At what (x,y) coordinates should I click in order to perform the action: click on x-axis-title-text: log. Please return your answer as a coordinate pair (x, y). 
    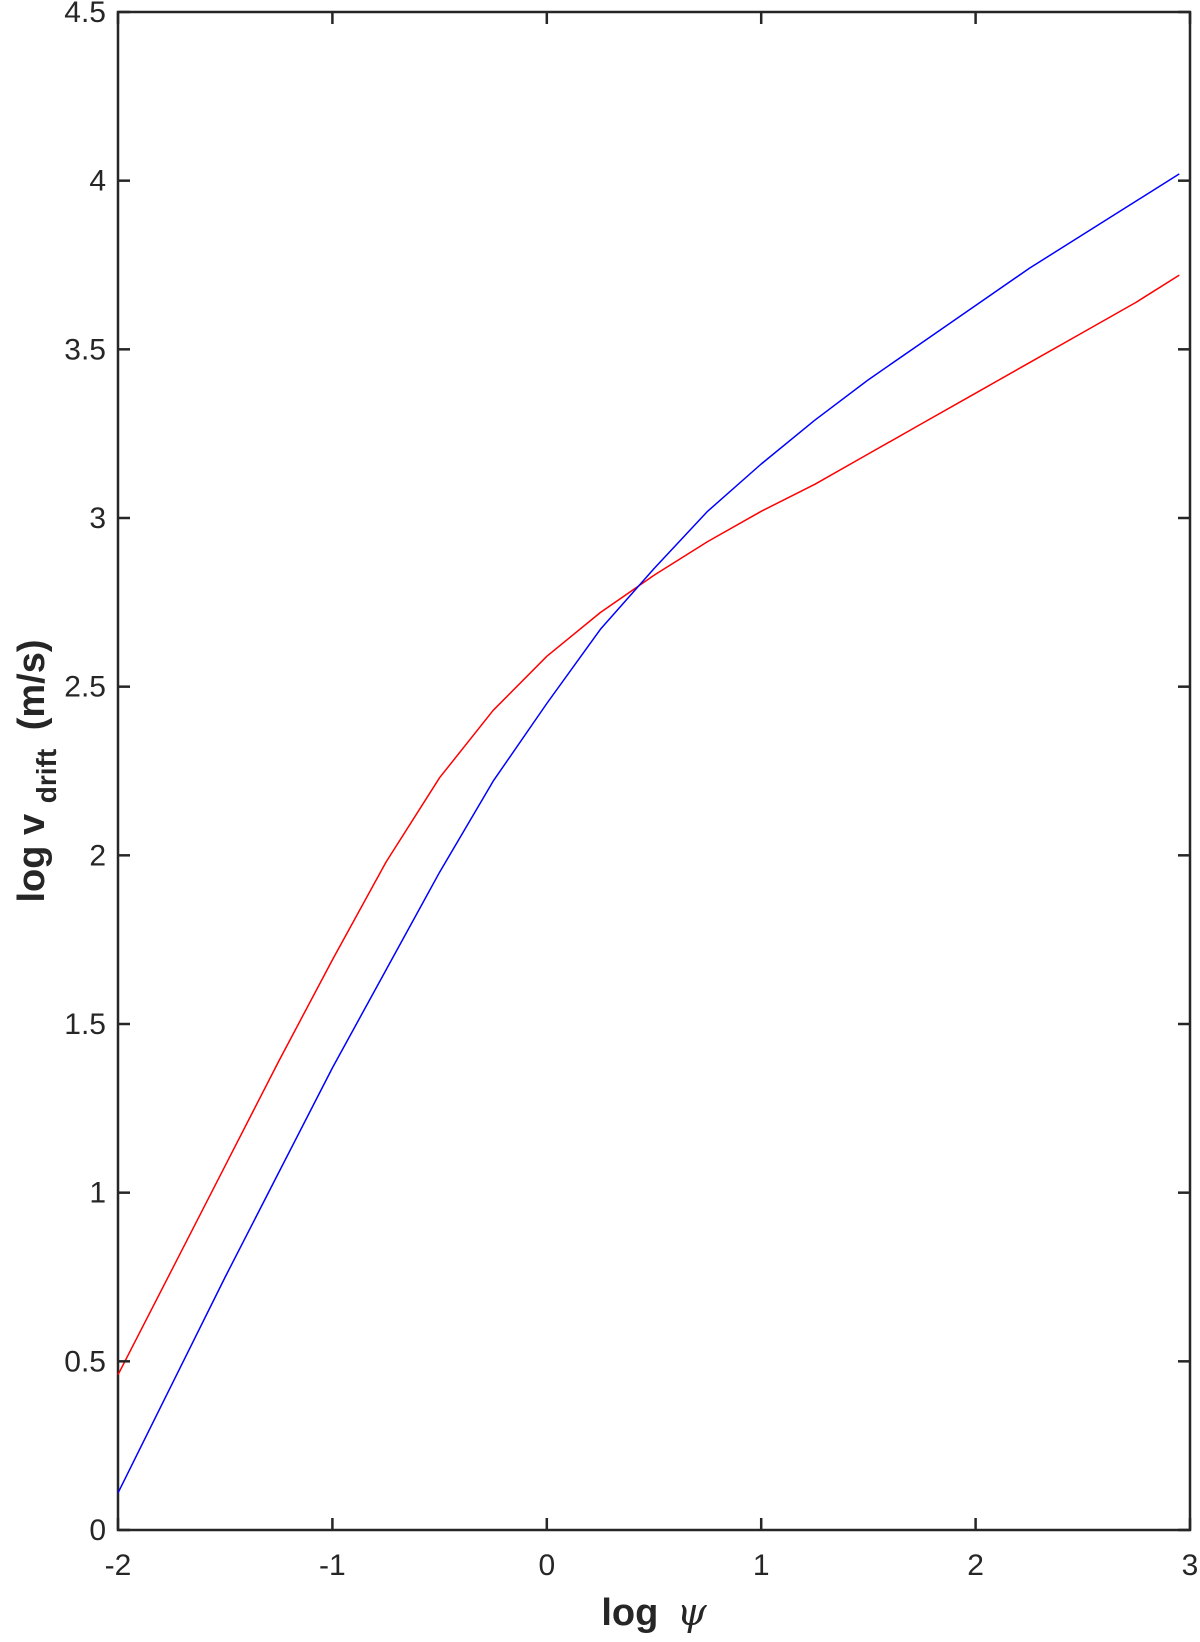
    Looking at the image, I should click on (629, 1613).